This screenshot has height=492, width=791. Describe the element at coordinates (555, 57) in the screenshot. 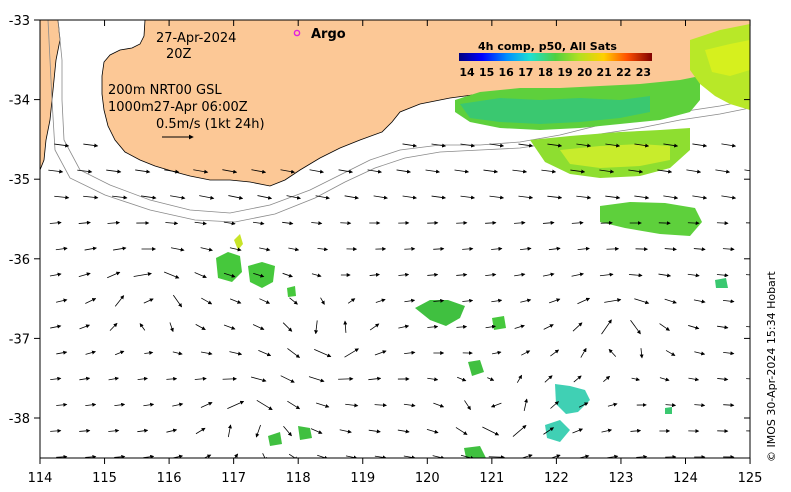

I see `colorbar` at that location.